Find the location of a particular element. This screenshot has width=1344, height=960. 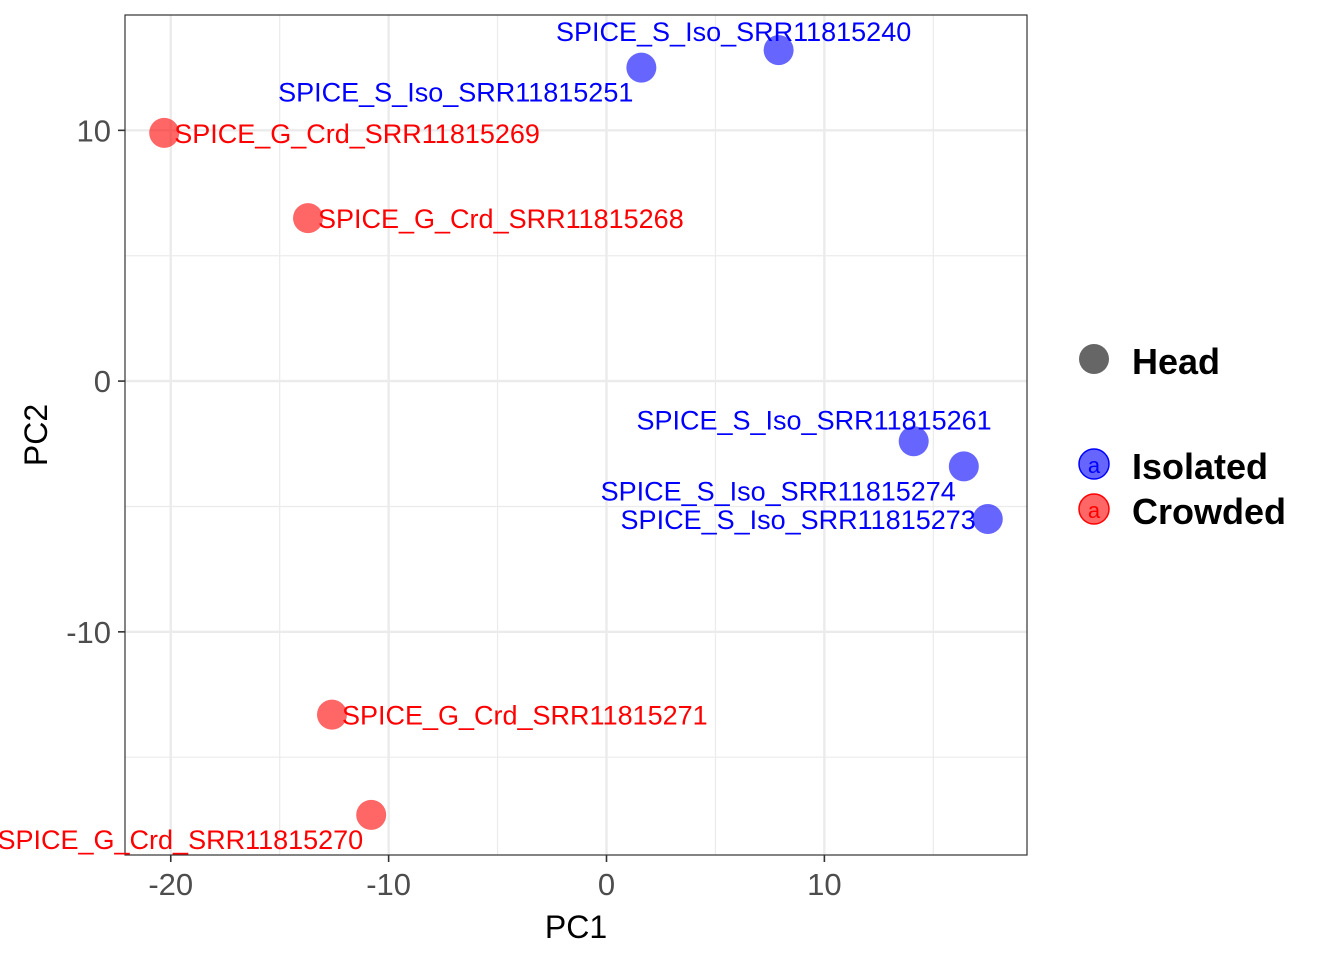

legend-label-crowded: Crowded is located at coordinates (1209, 511).